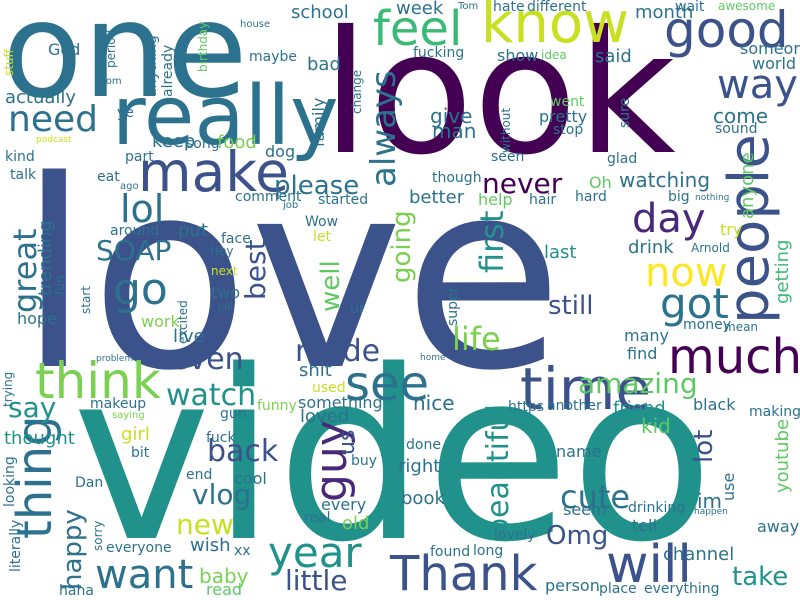 Image resolution: width=800 pixels, height=600 pixels. I want to click on cloud-word-work: work, so click(160, 321).